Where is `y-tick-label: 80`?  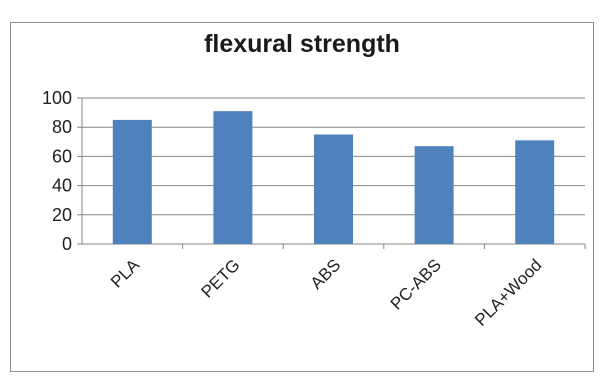
y-tick-label: 80 is located at coordinates (62, 127).